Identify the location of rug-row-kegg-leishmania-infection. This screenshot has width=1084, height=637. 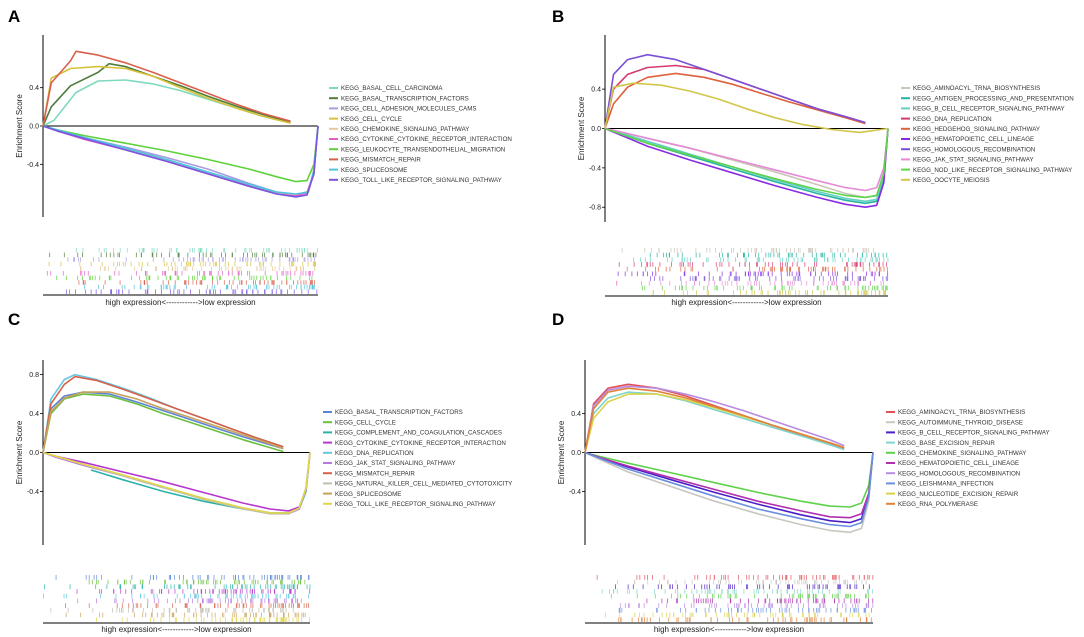
(745, 610).